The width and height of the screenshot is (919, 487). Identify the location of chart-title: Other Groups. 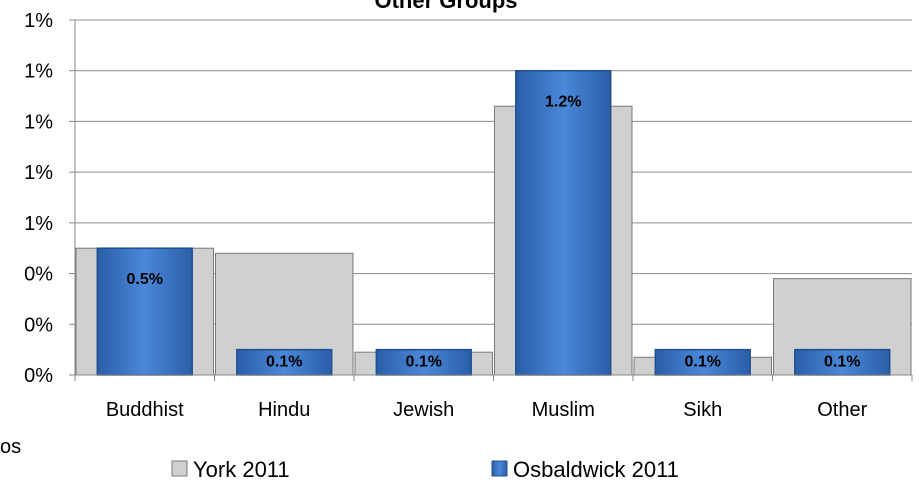
(445, 6).